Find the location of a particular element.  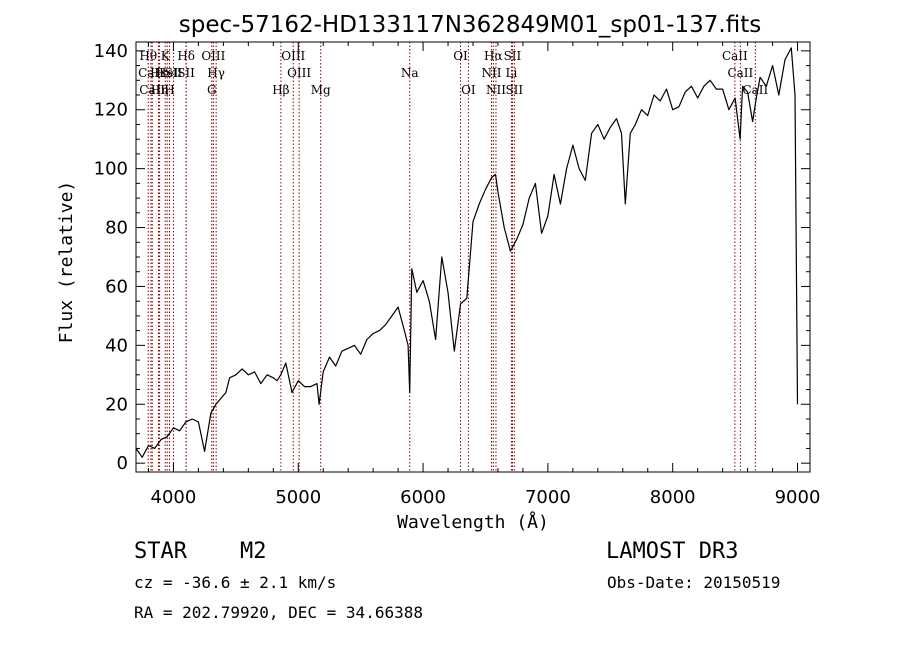

y-axis-label: Flux (relative) is located at coordinates (66, 262).